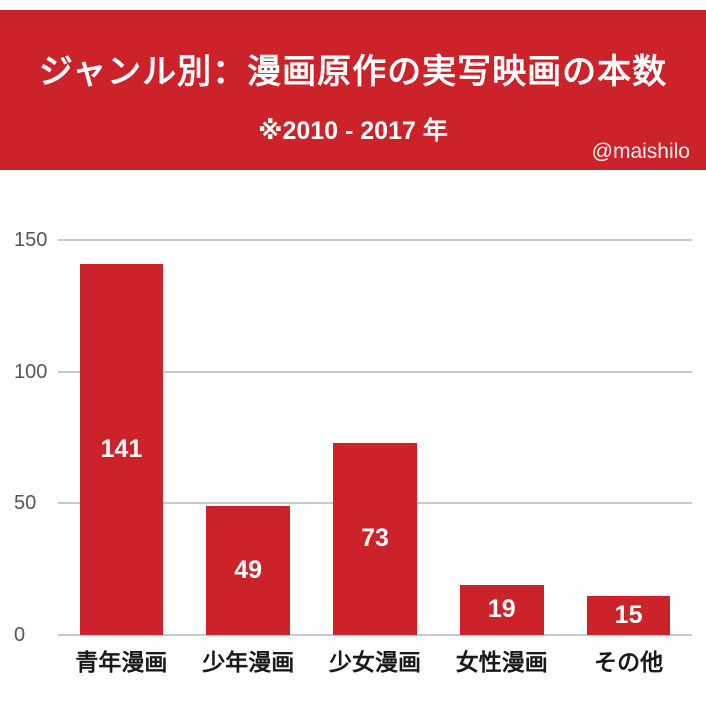 Image resolution: width=706 pixels, height=706 pixels. I want to click on x-axis-category-label: 女性漫画, so click(501, 662).